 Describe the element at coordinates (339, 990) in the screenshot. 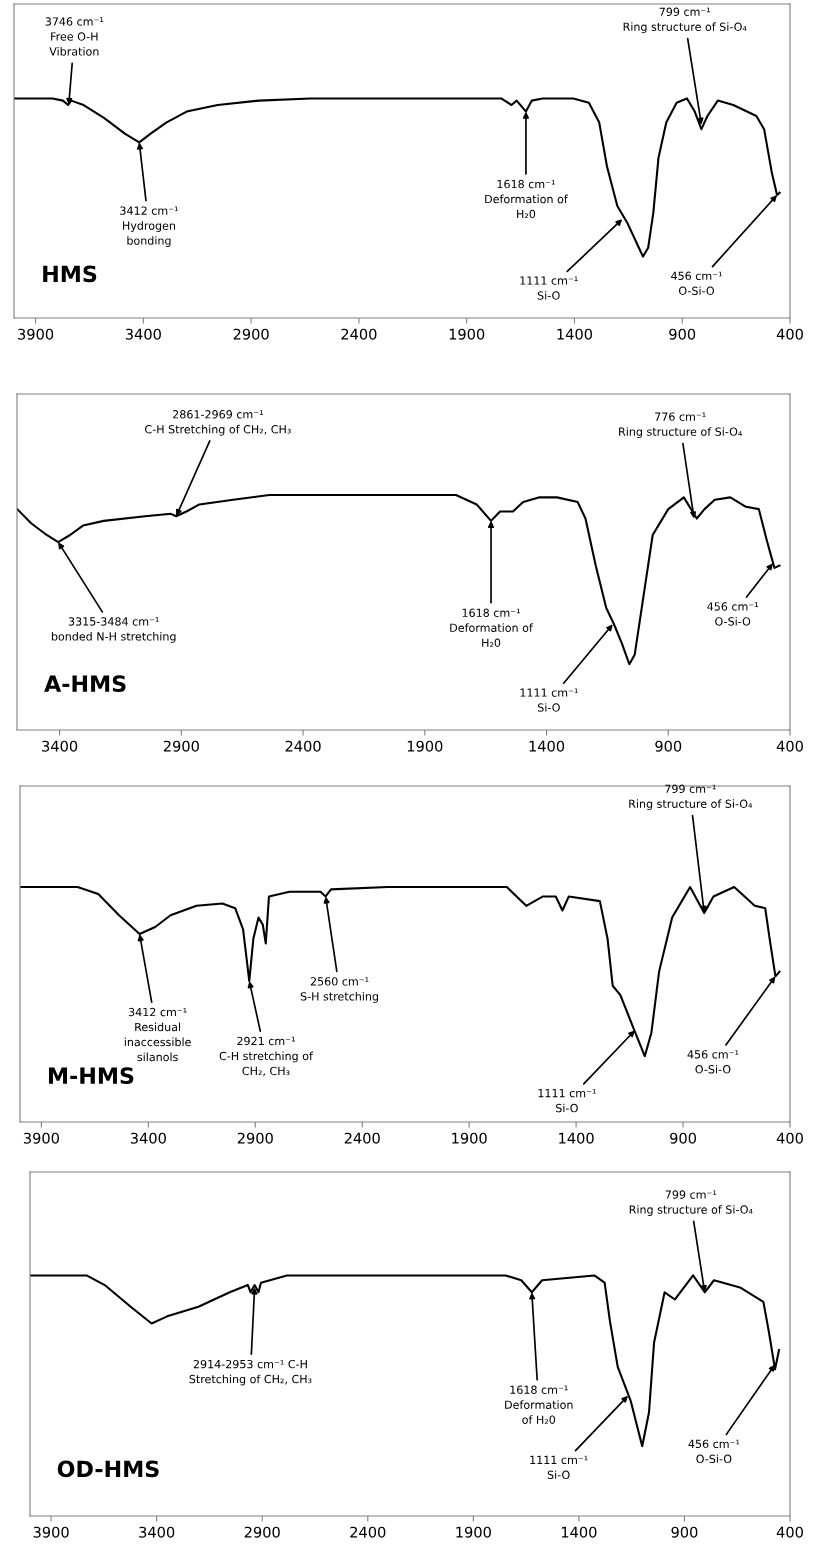

I see `annotation: 2560 cm⁻¹ S-H stretching` at that location.